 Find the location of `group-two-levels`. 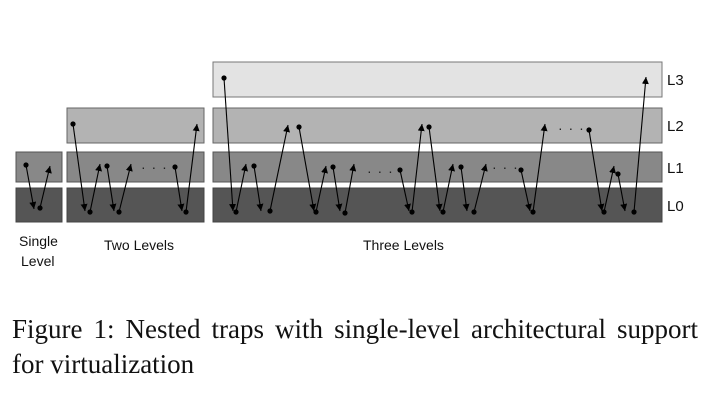

group-two-levels is located at coordinates (135, 165).